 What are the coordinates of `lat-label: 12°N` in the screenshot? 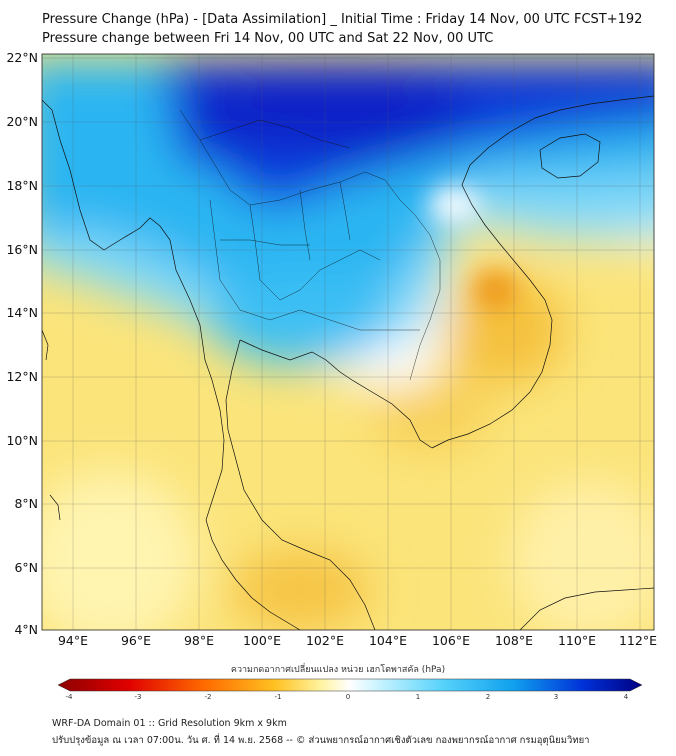 It's located at (22, 376).